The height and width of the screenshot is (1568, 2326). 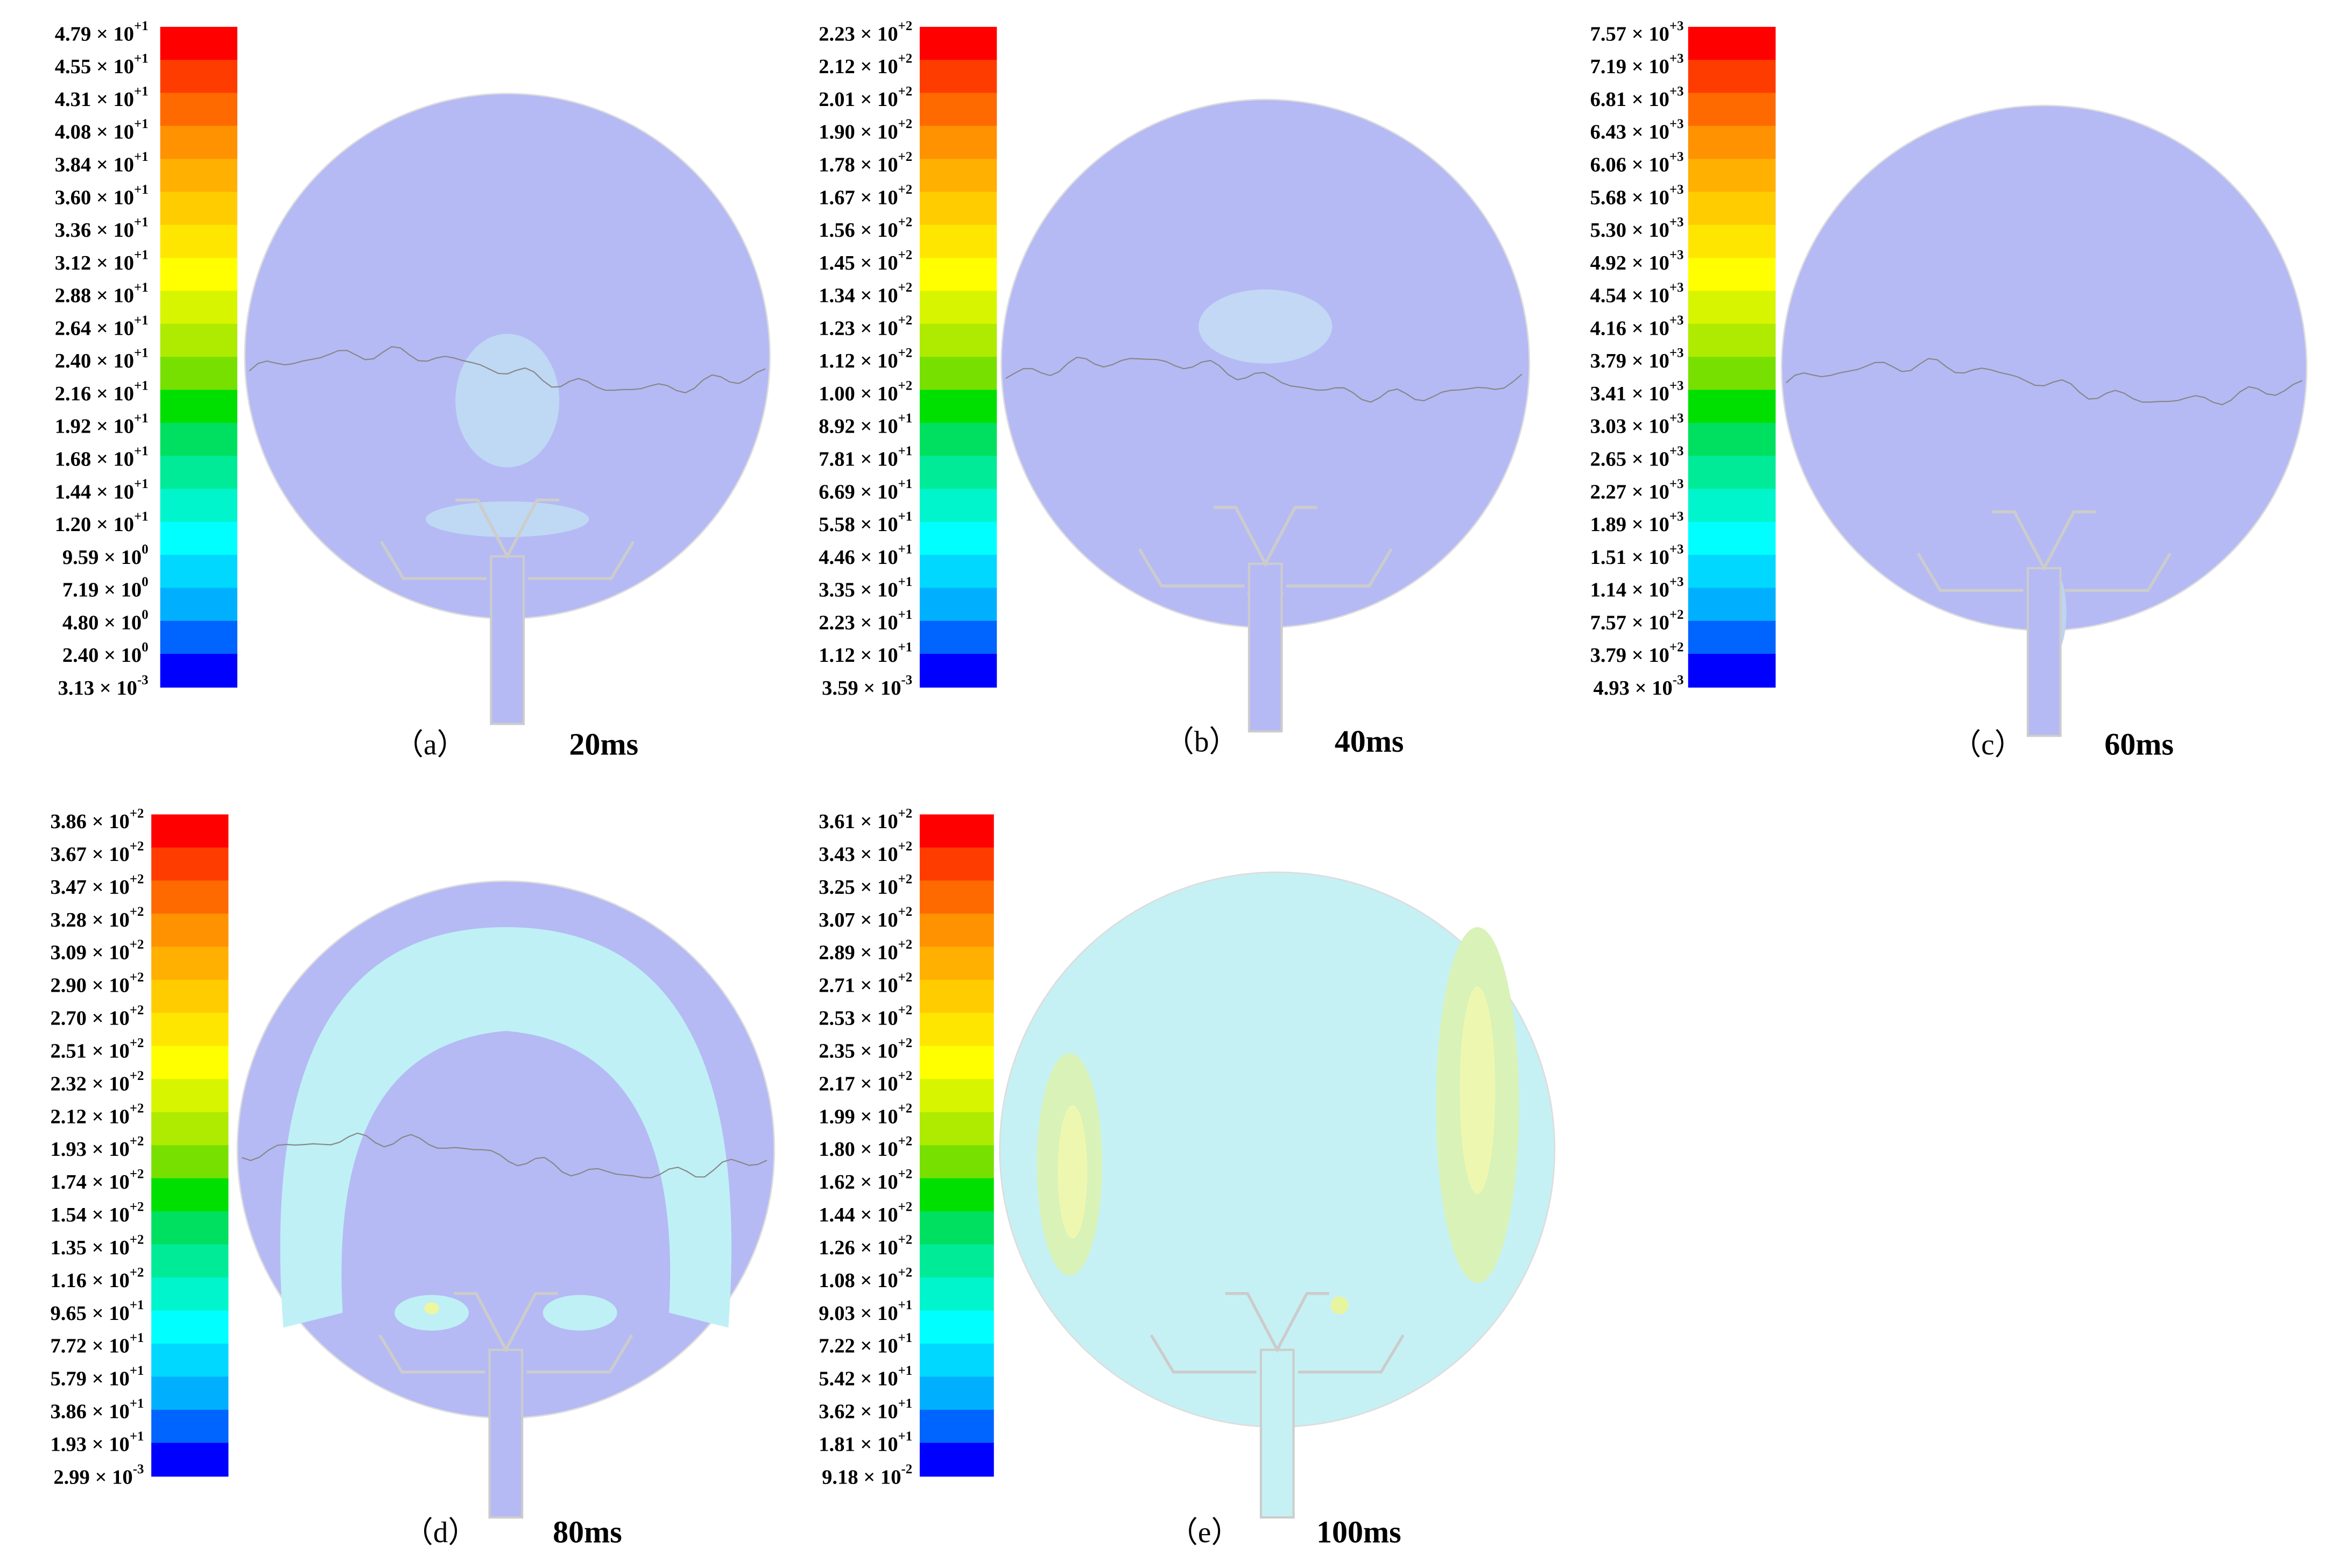 I want to click on label-base: 3.86 × 10, so click(x=89, y=821).